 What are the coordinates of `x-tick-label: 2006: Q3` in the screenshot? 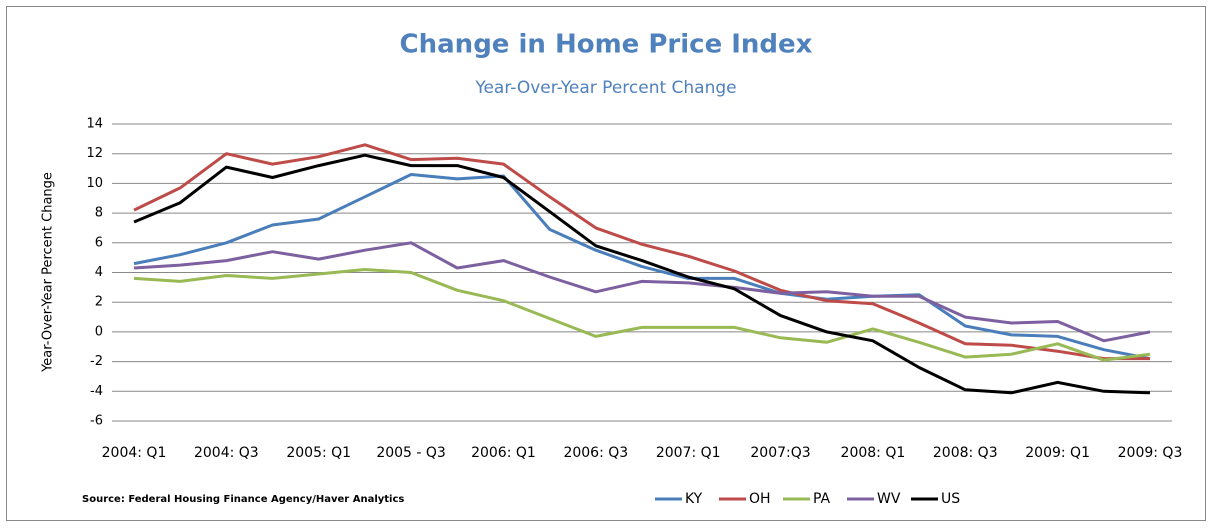 It's located at (595, 453).